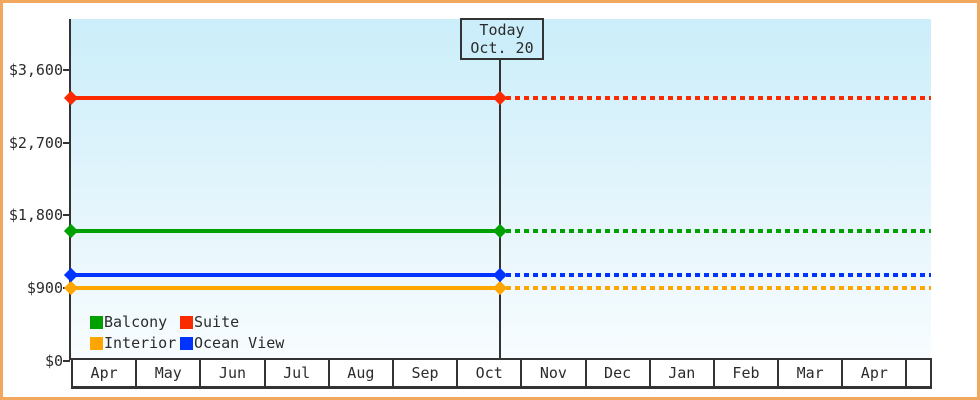  What do you see at coordinates (217, 322) in the screenshot?
I see `legend-label: Suite` at bounding box center [217, 322].